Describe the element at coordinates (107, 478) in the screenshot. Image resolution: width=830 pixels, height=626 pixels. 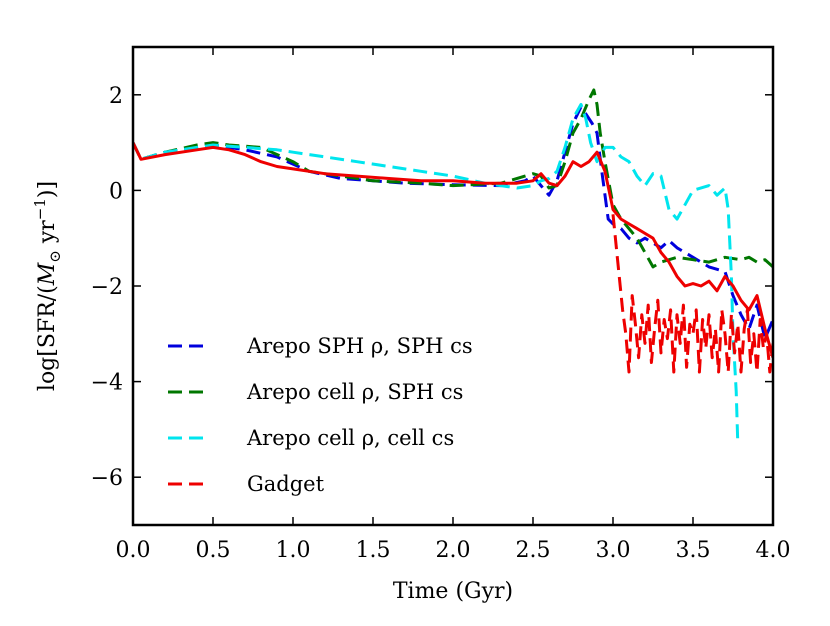
I see `y-tick-label: −6` at that location.